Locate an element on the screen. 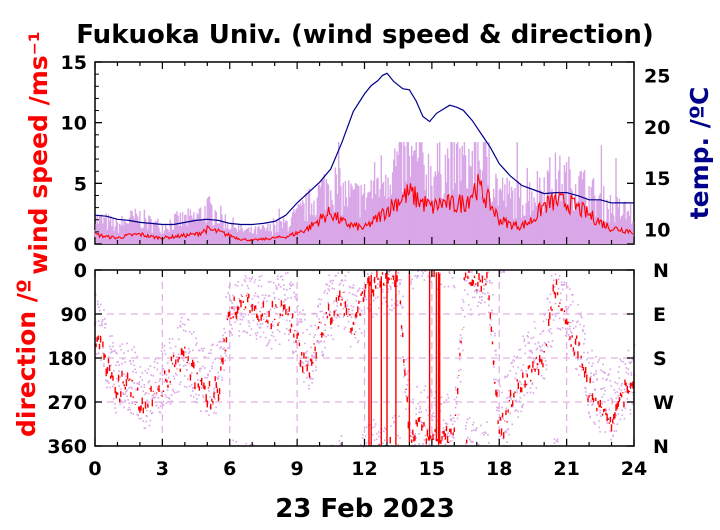 This screenshot has width=720, height=530. time-tick-label: 15 is located at coordinates (432, 469).